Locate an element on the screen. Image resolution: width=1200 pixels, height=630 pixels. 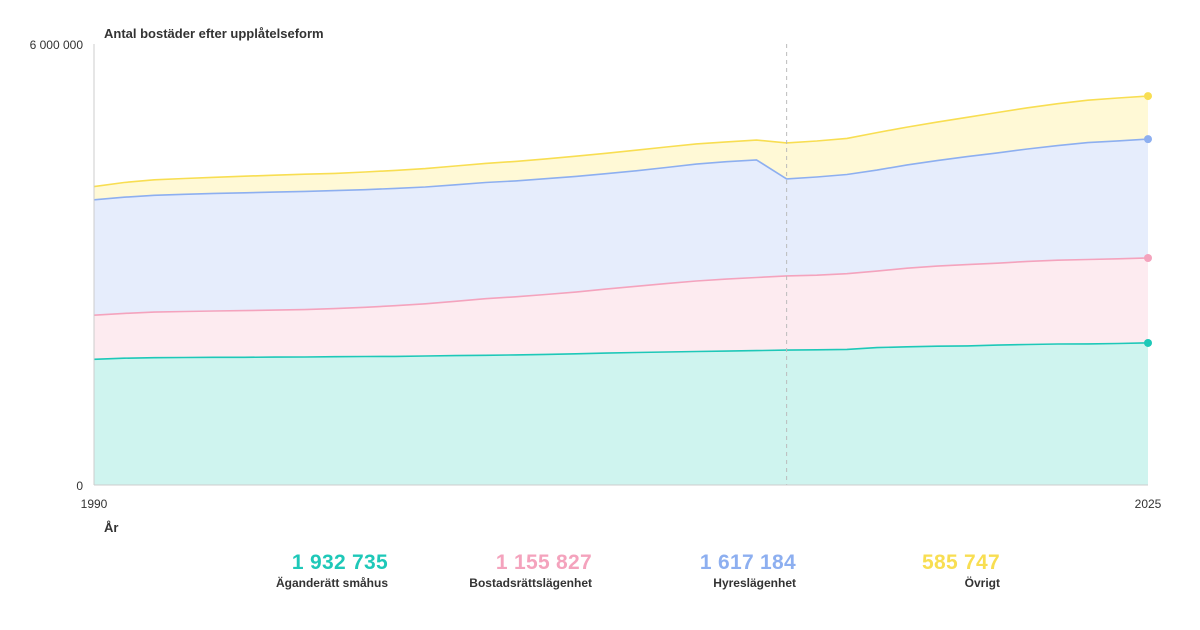
y-axis-title: Antal bostäder efter upplåtelseform is located at coordinates (214, 33).